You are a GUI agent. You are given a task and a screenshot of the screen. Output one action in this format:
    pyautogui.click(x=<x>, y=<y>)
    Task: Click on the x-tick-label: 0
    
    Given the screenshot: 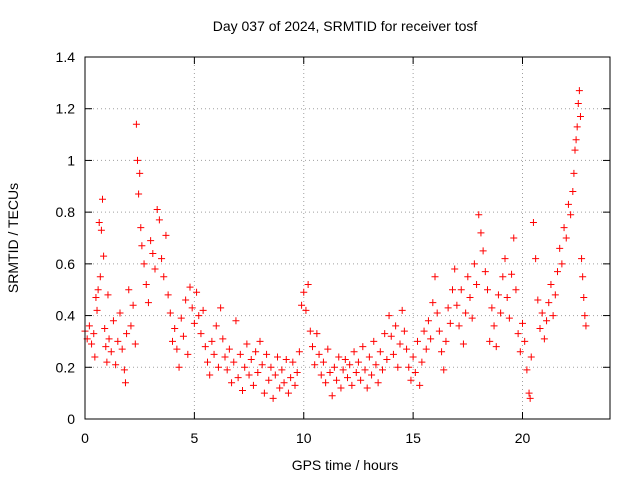 What is the action you would take?
    pyautogui.click(x=85, y=438)
    